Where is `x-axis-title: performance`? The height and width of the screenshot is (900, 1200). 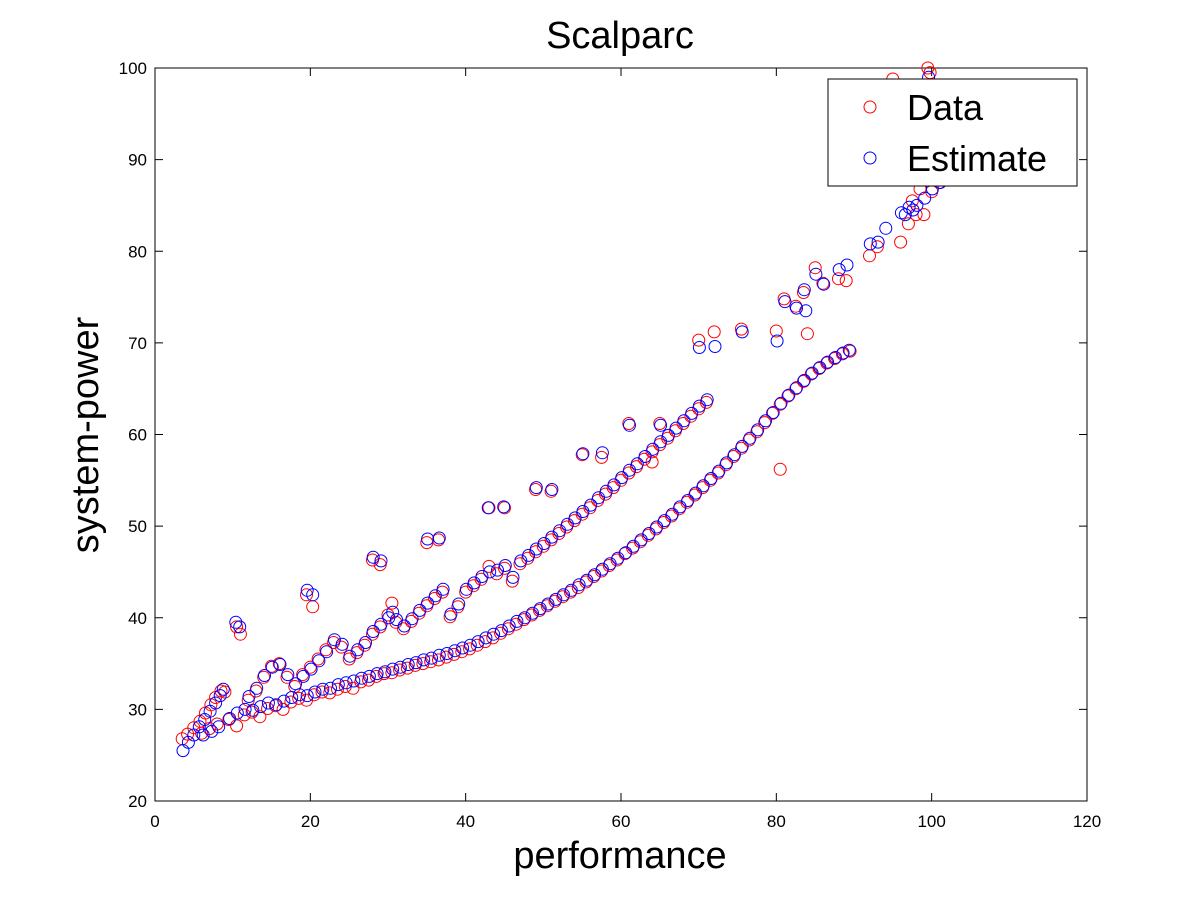 x-axis-title: performance is located at coordinates (619, 856).